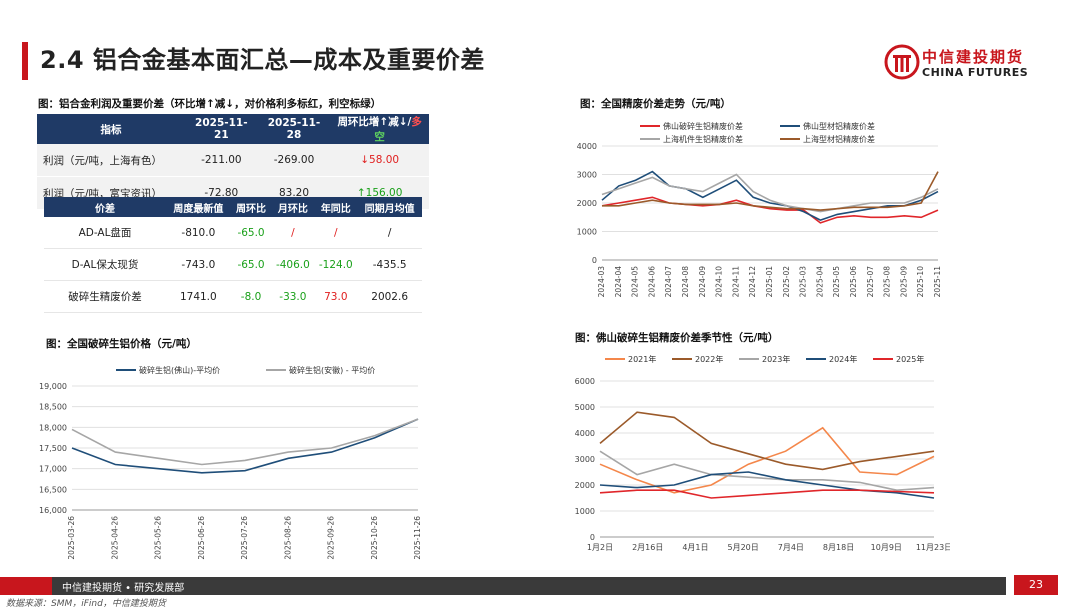 The height and width of the screenshot is (609, 1080). Describe the element at coordinates (973, 57) in the screenshot. I see `logo-text-cn: 中信建投期货` at that location.